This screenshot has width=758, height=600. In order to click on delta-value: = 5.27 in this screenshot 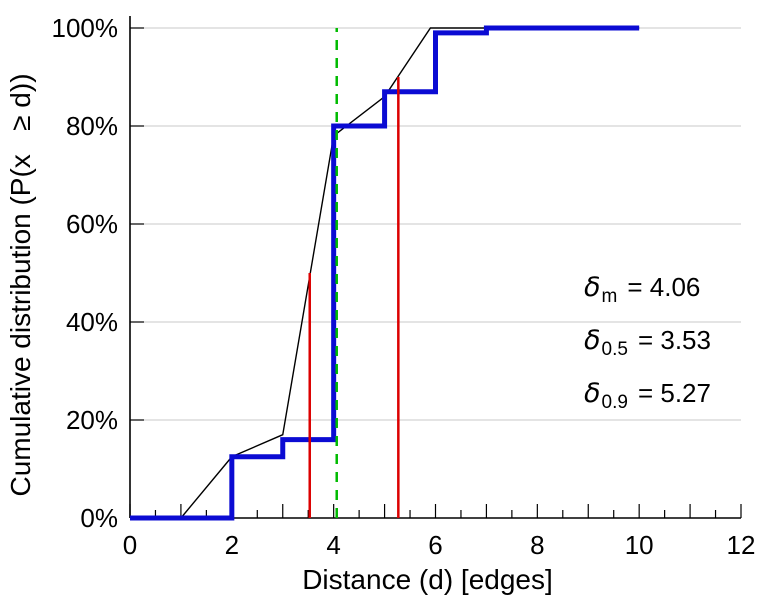, I will do `click(674, 393)`.